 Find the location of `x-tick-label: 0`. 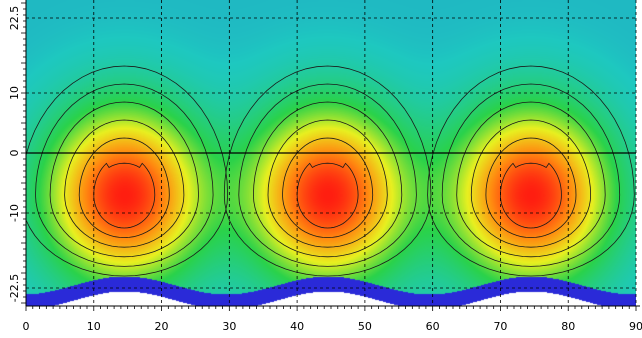

x-tick-label: 0 is located at coordinates (26, 326).